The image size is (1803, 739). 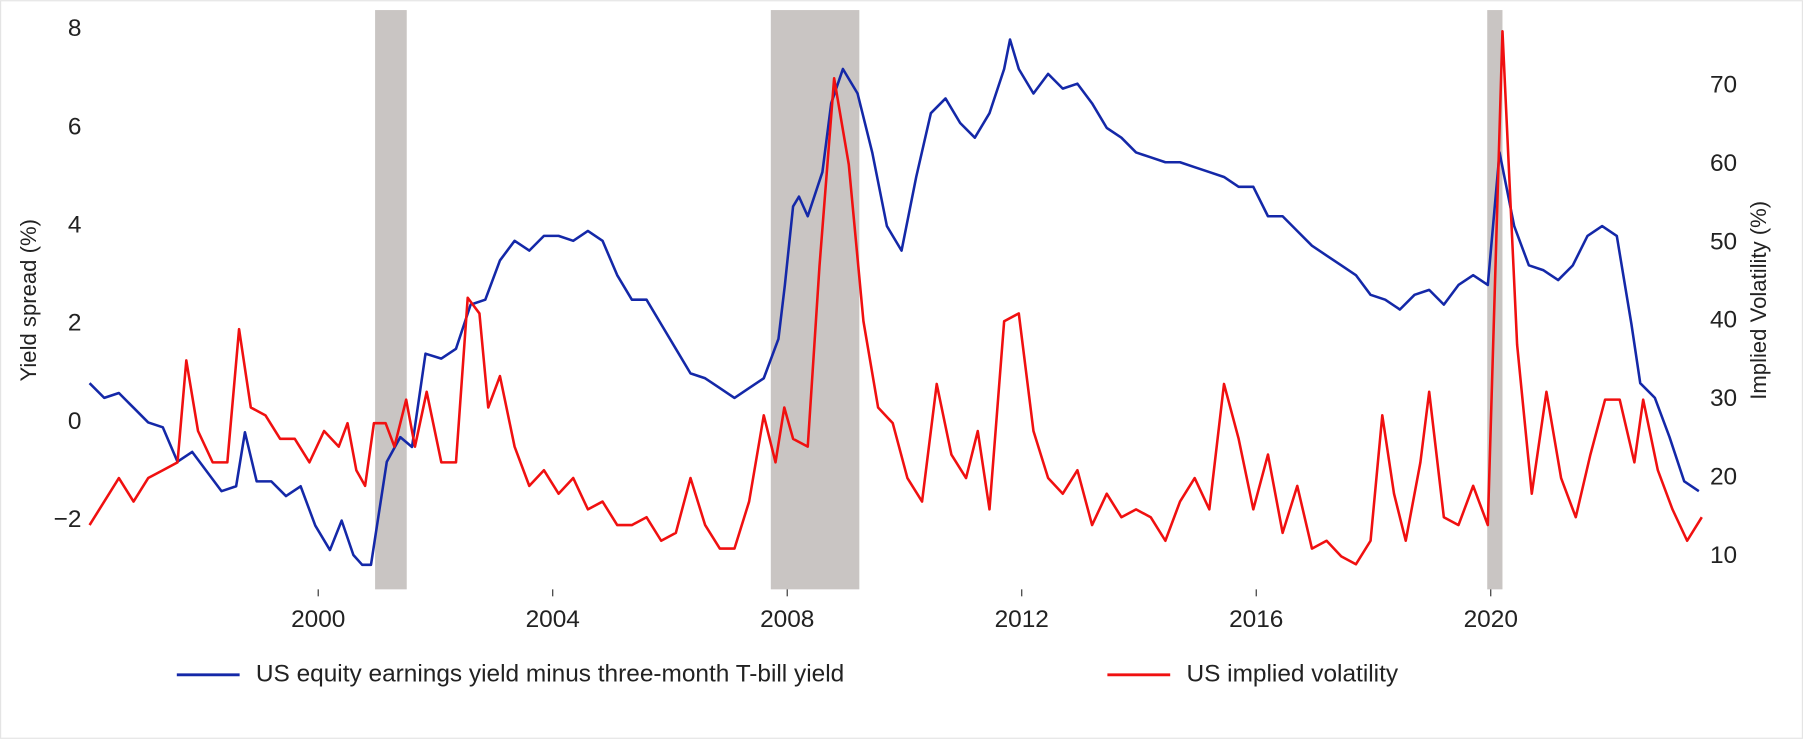 I want to click on y-tick-label: 4, so click(x=75, y=225).